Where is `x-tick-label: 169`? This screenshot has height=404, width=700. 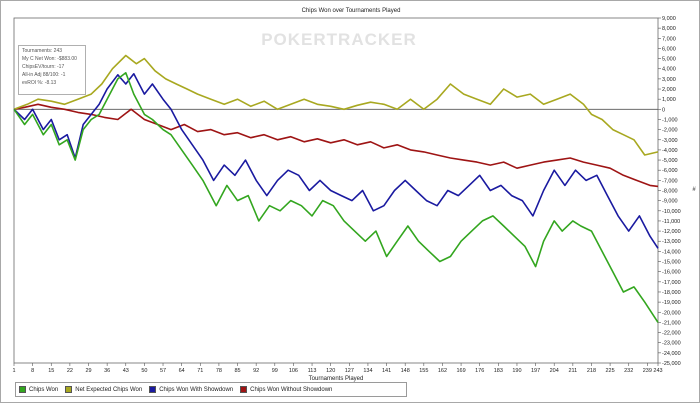 x-tick-label: 169 is located at coordinates (460, 371).